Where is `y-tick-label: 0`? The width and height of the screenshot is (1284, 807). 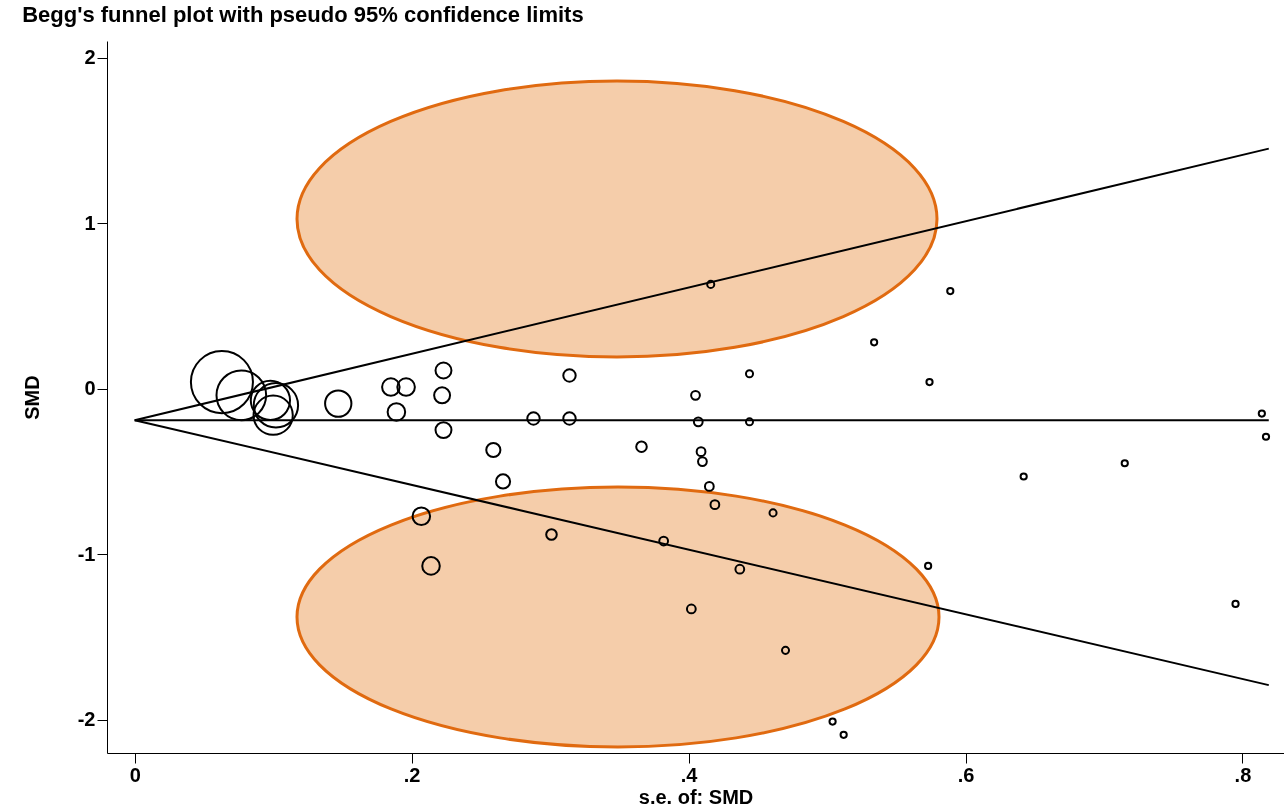 y-tick-label: 0 is located at coordinates (90, 388).